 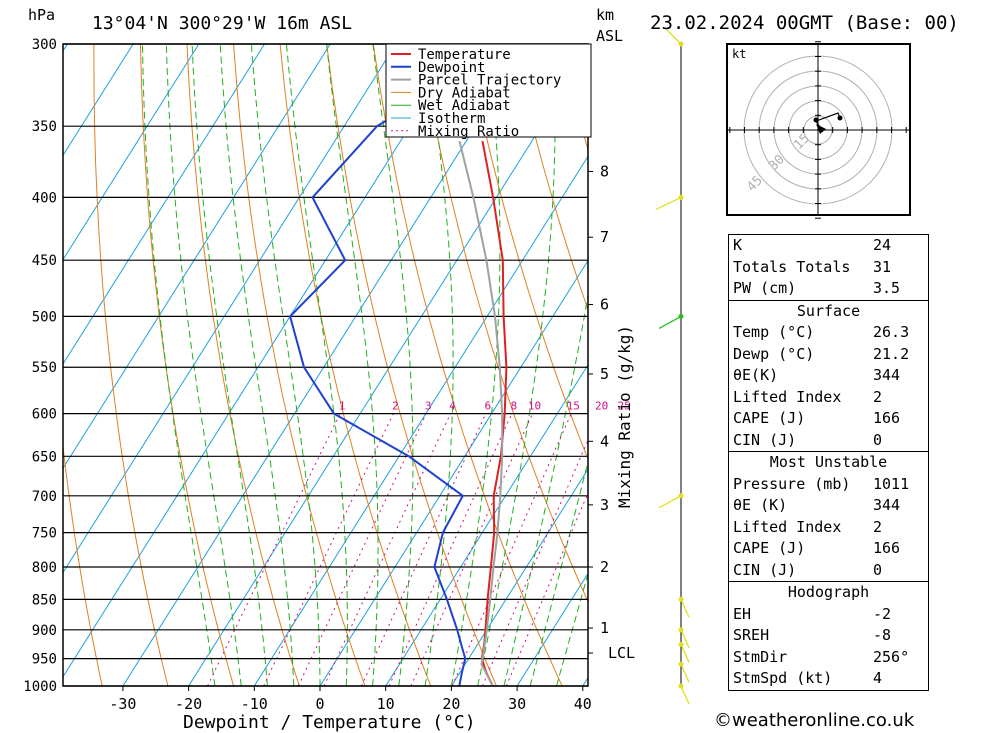 What do you see at coordinates (40, 687) in the screenshot?
I see `pressure-tick-label: 1000` at bounding box center [40, 687].